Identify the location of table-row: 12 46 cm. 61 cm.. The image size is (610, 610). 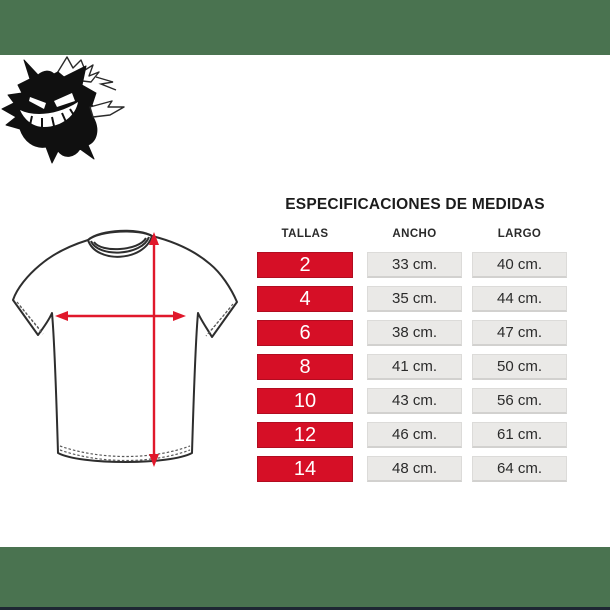
(412, 435).